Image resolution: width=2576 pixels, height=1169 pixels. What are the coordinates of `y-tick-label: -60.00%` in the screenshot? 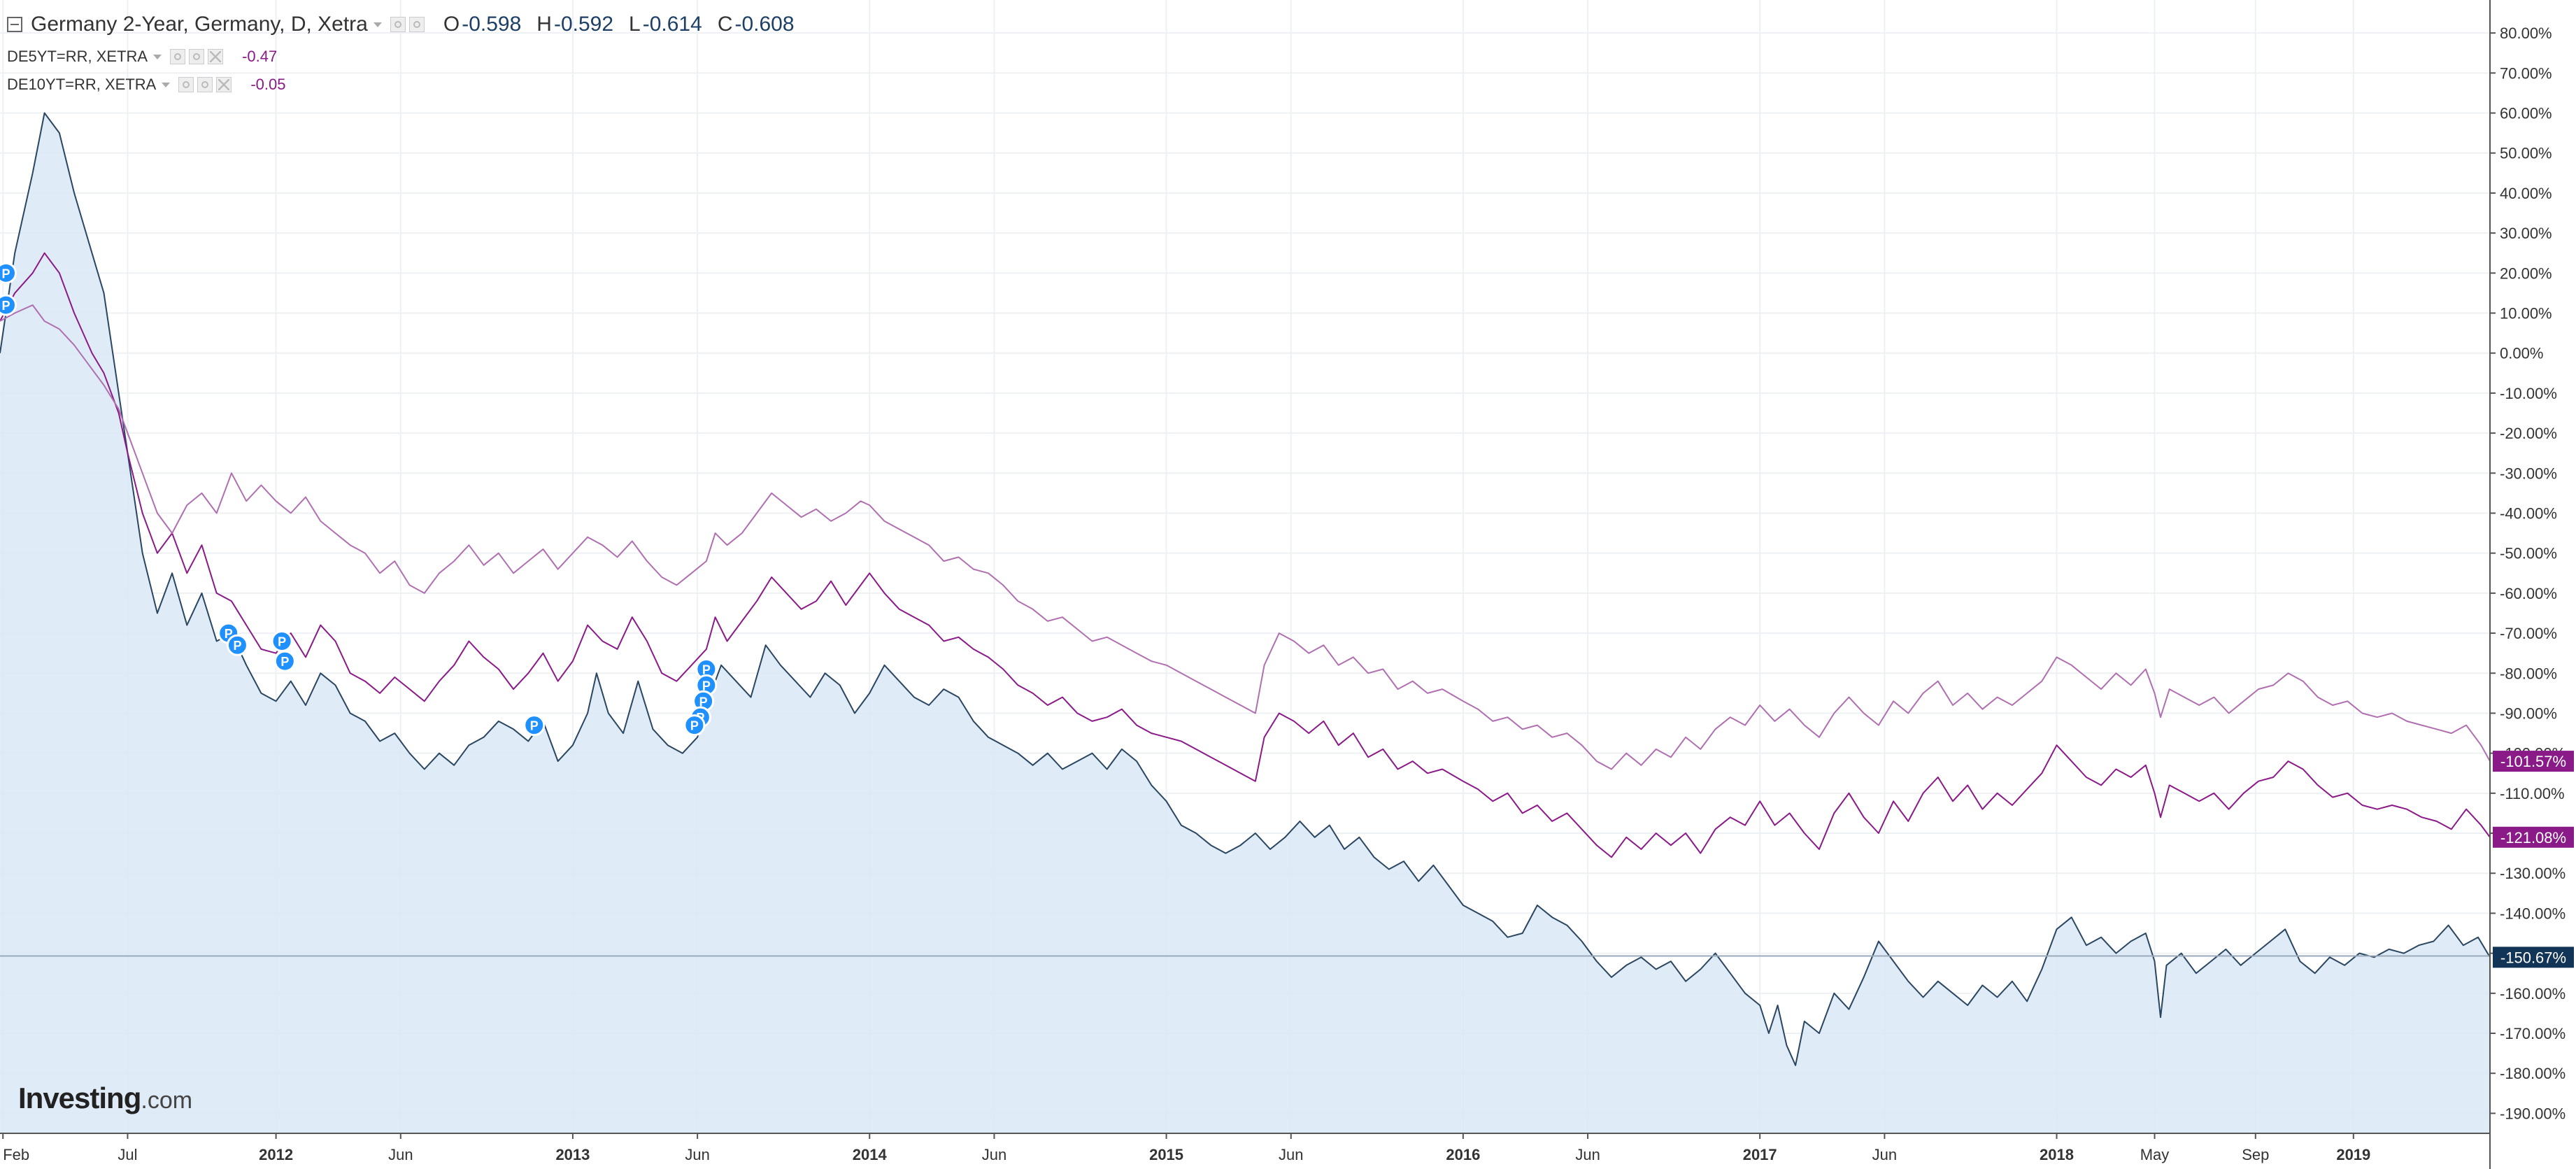 It's located at (2528, 593).